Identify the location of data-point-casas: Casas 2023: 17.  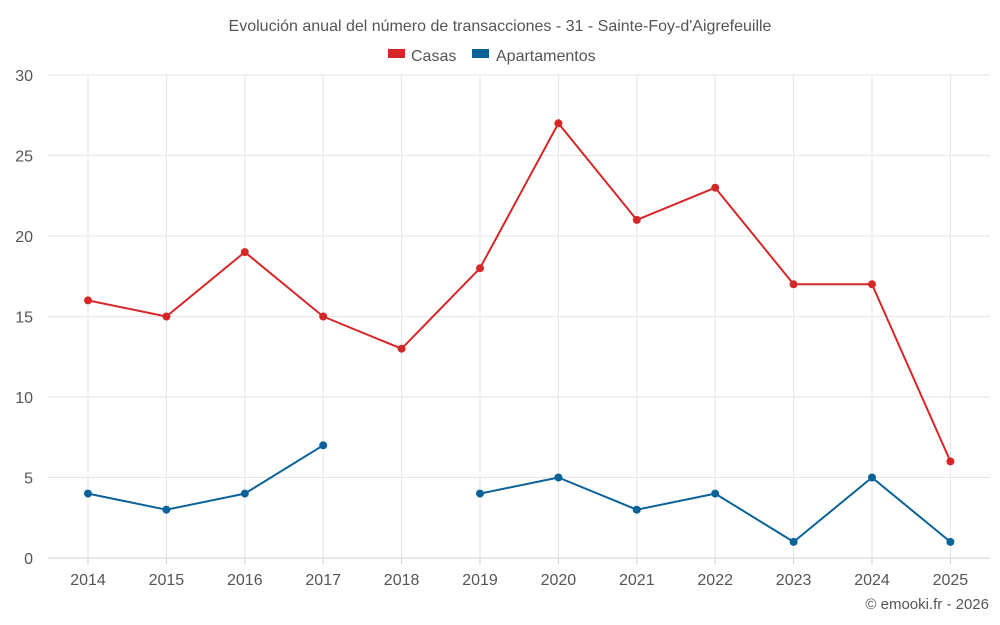
(793, 284).